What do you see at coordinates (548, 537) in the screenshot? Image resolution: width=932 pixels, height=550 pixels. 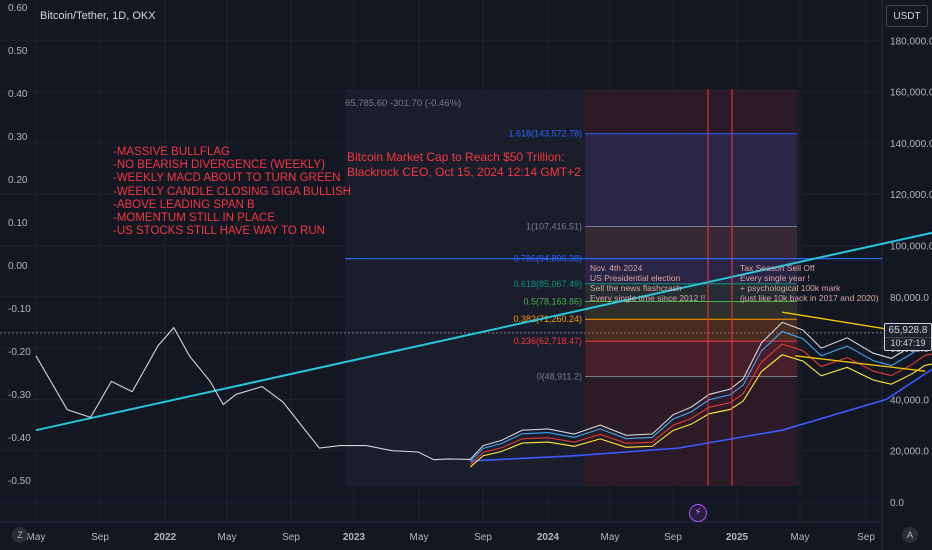 I see `x-tick-label: 2024` at bounding box center [548, 537].